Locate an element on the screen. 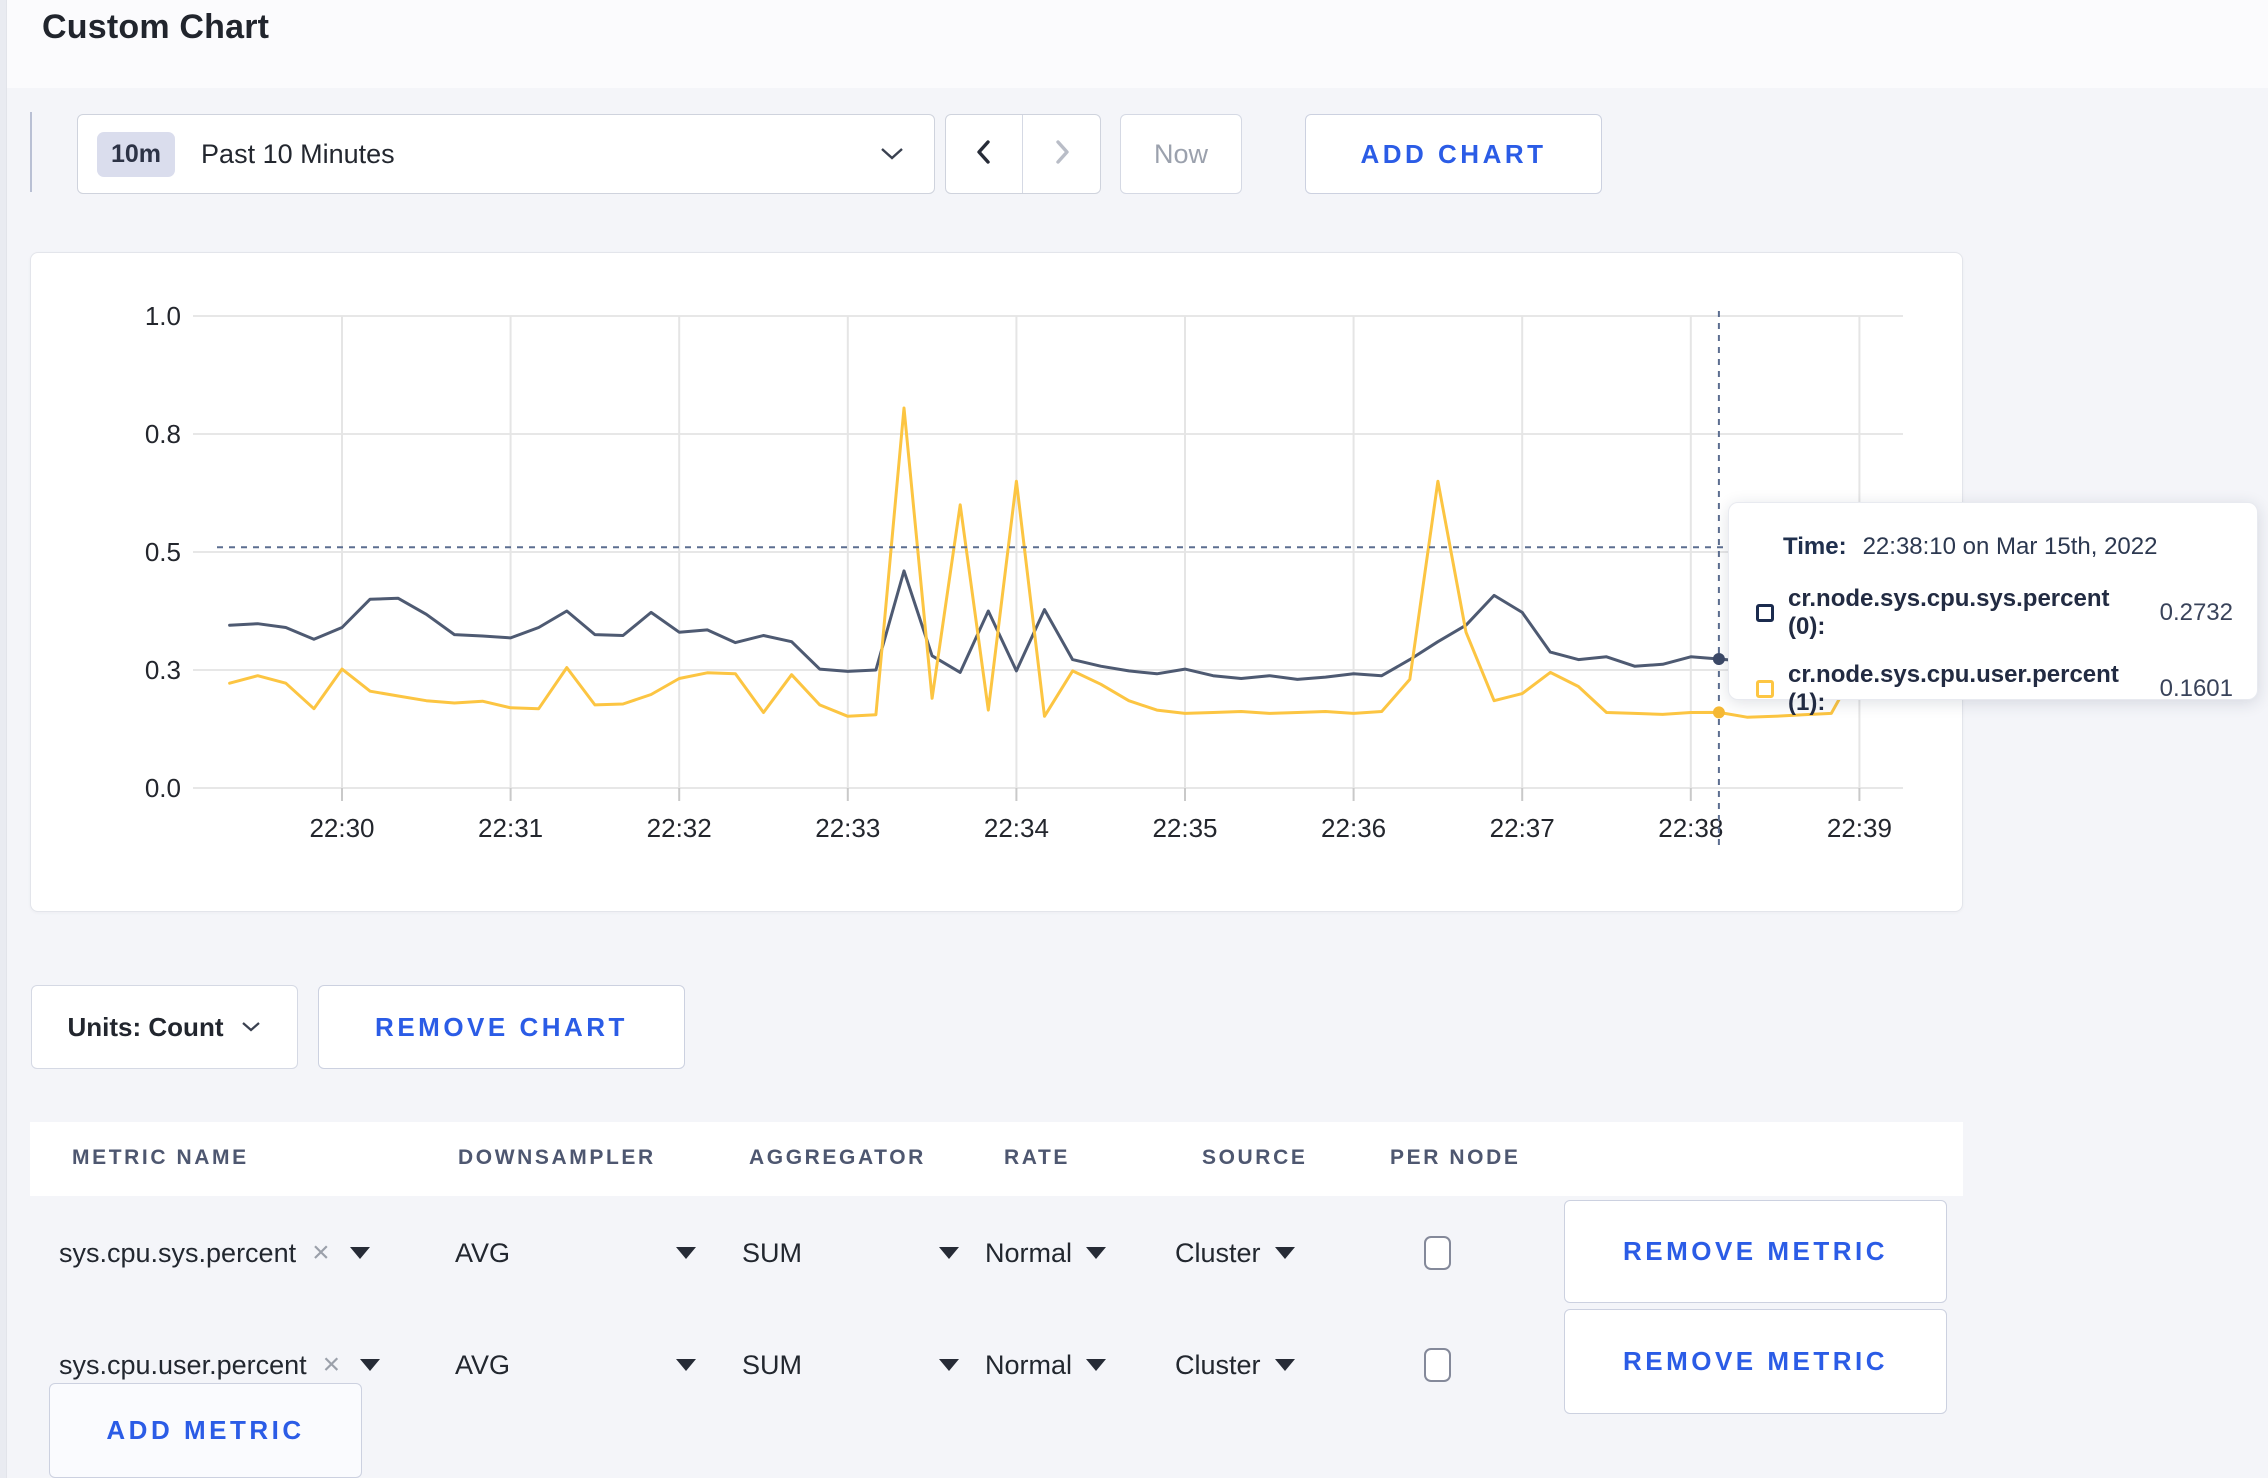 The image size is (2268, 1478). svg-text: 22:37 is located at coordinates (1522, 828).